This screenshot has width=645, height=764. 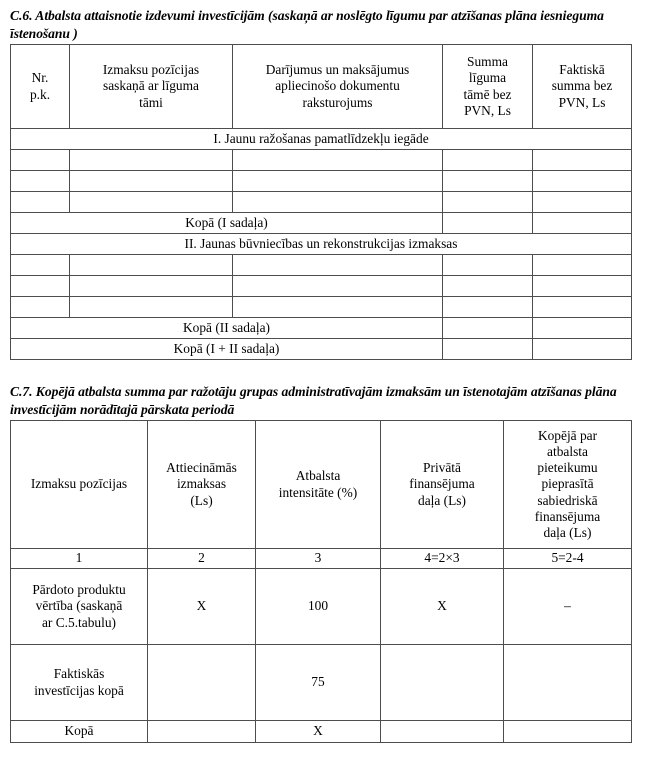 What do you see at coordinates (567, 435) in the screenshot?
I see `hdr-line: Kopējā par` at bounding box center [567, 435].